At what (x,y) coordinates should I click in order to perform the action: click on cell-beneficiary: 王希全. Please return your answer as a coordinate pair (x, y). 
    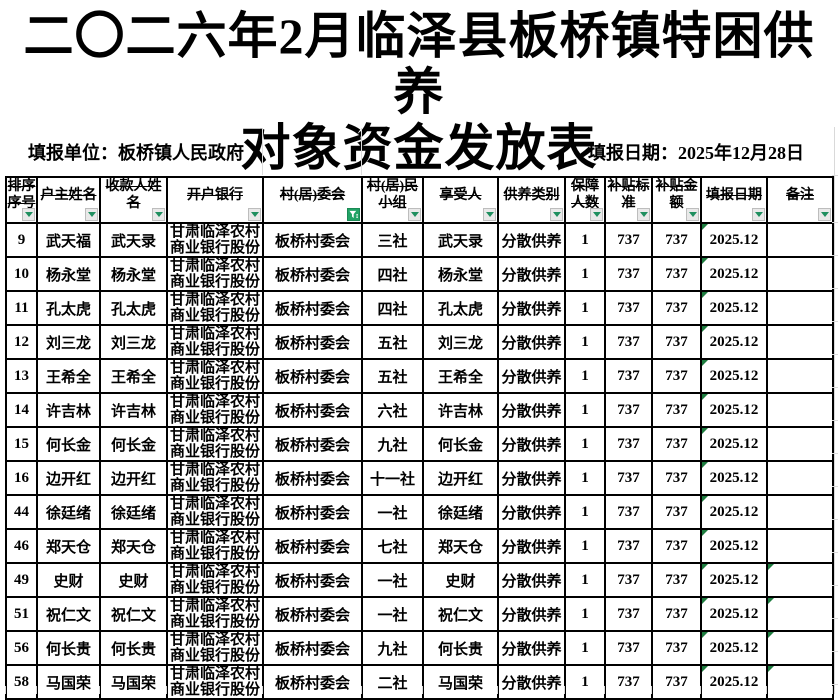
    Looking at the image, I should click on (460, 376).